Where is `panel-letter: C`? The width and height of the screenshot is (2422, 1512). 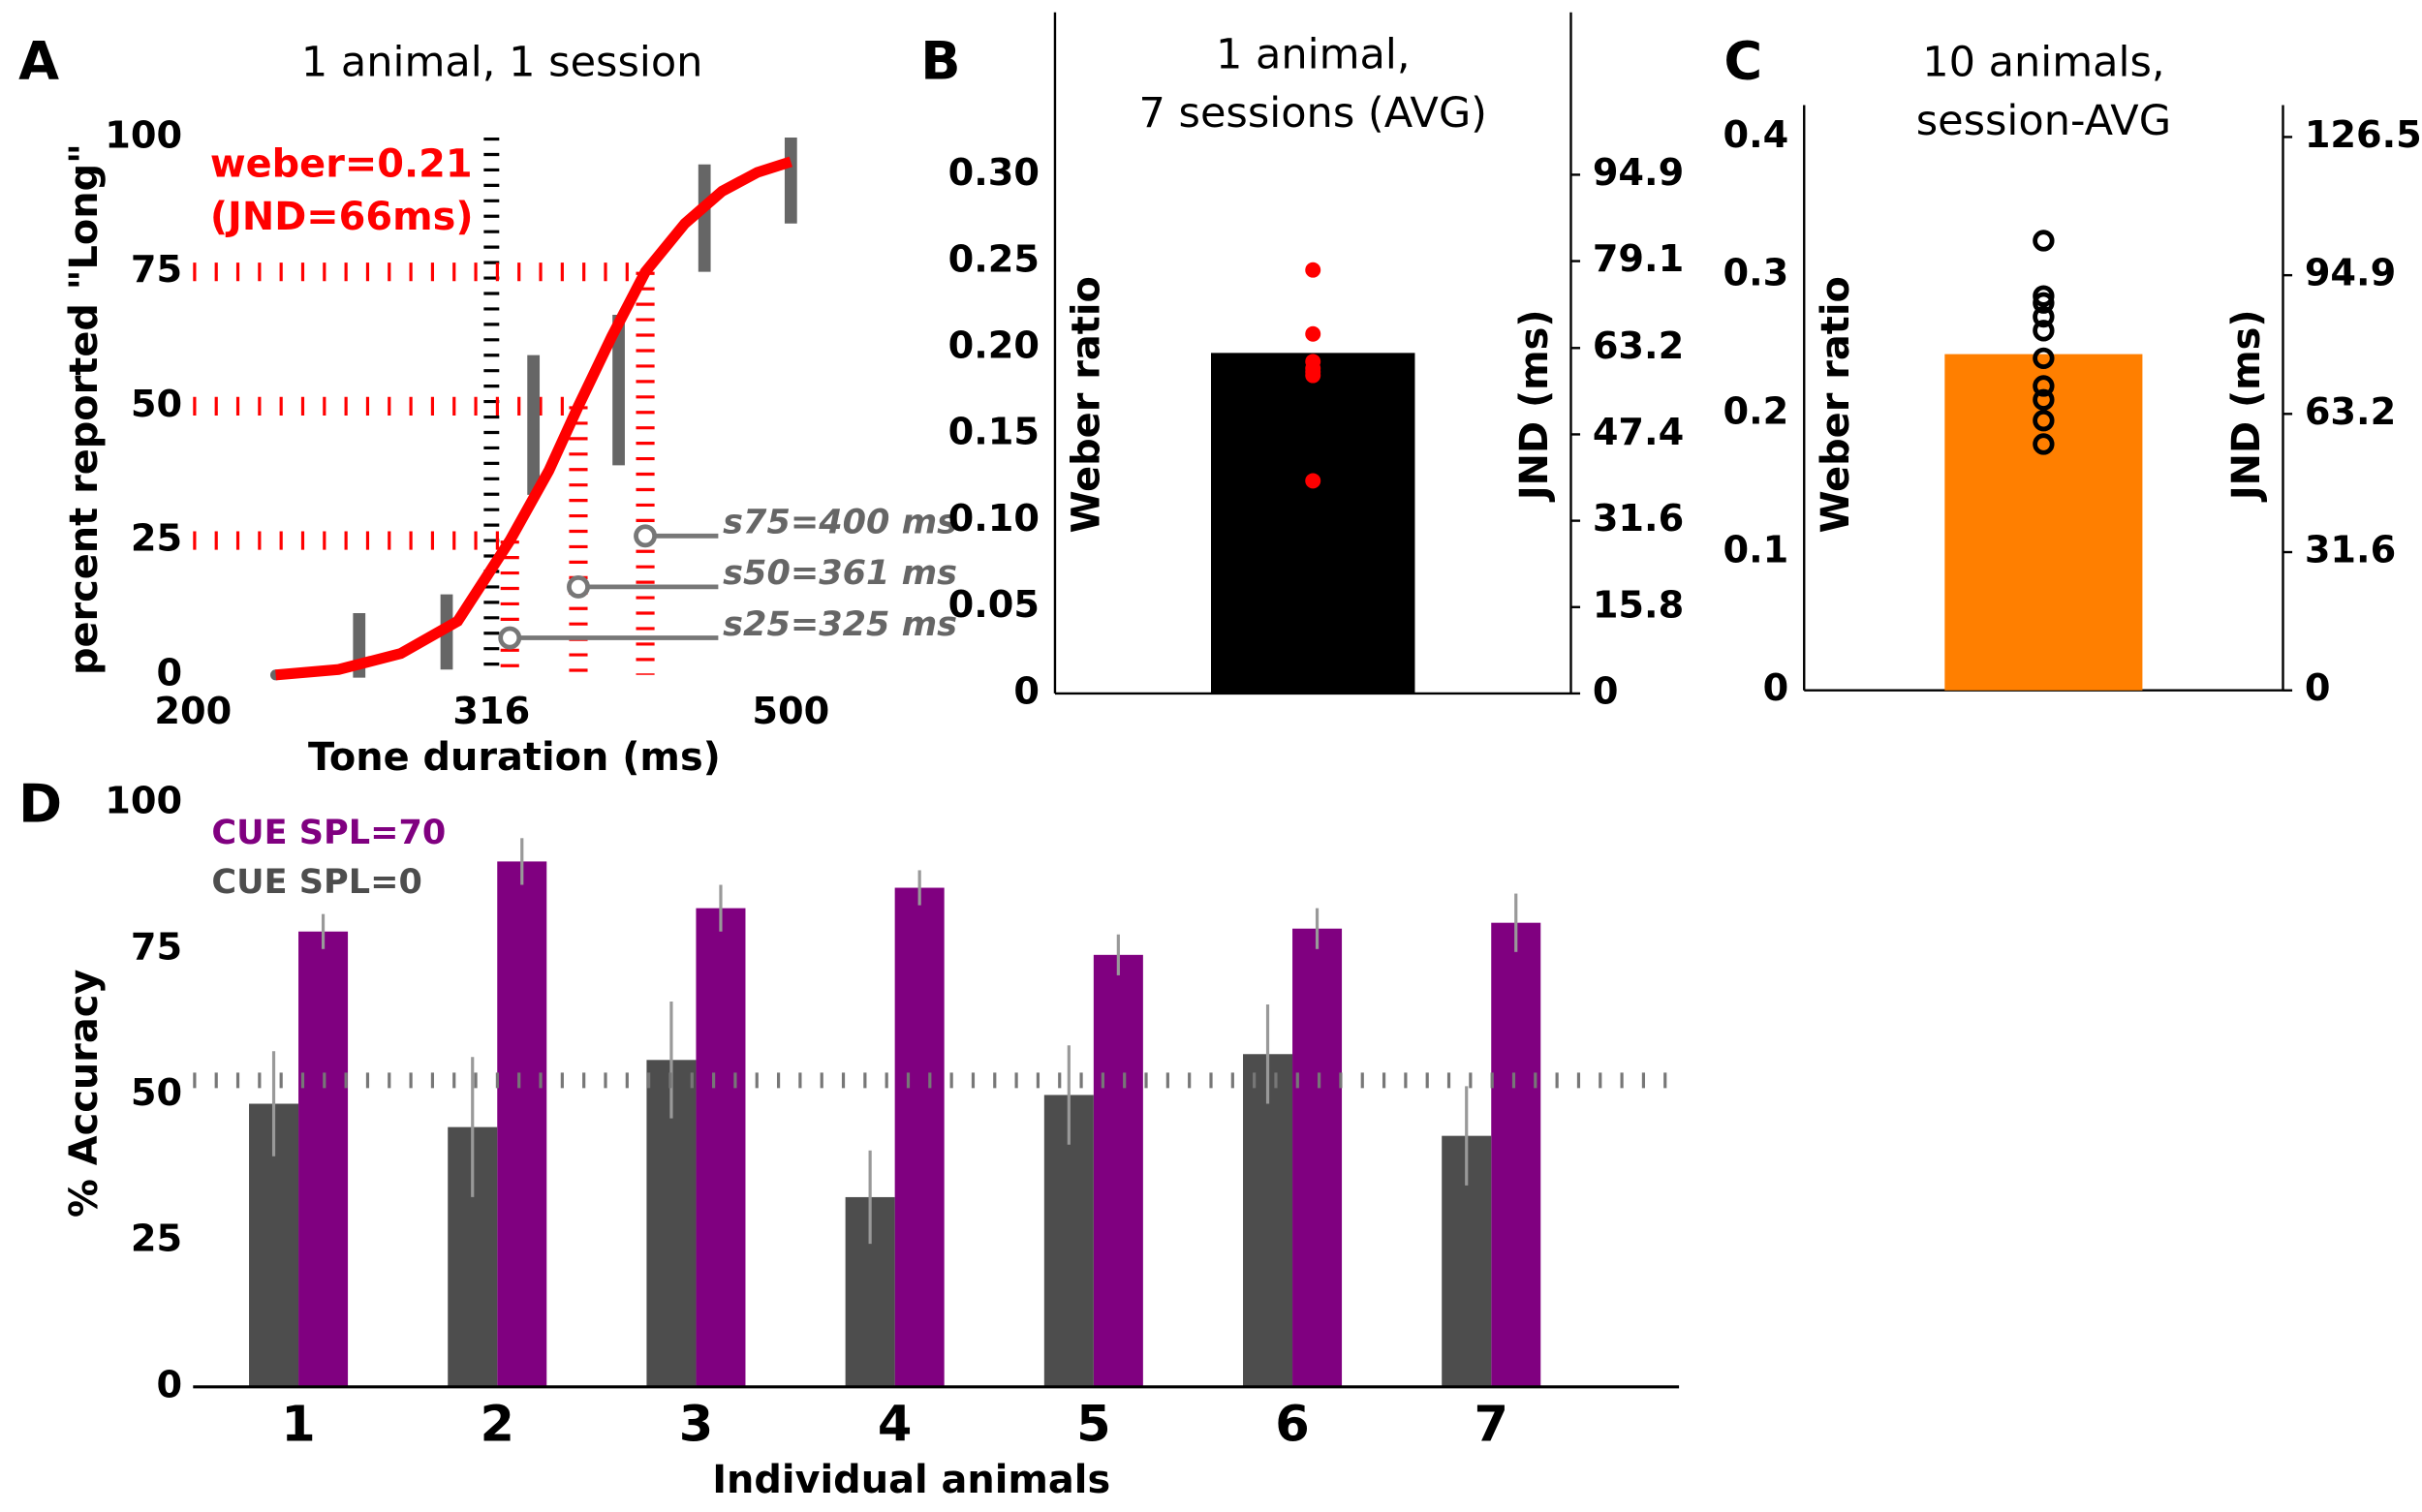
panel-letter: C is located at coordinates (1742, 61).